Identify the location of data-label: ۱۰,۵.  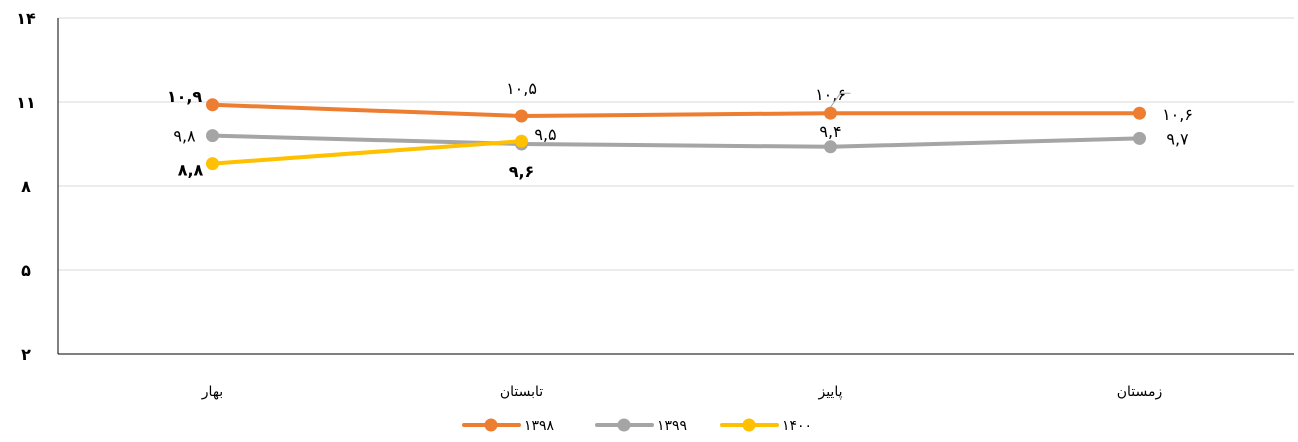
(521, 88).